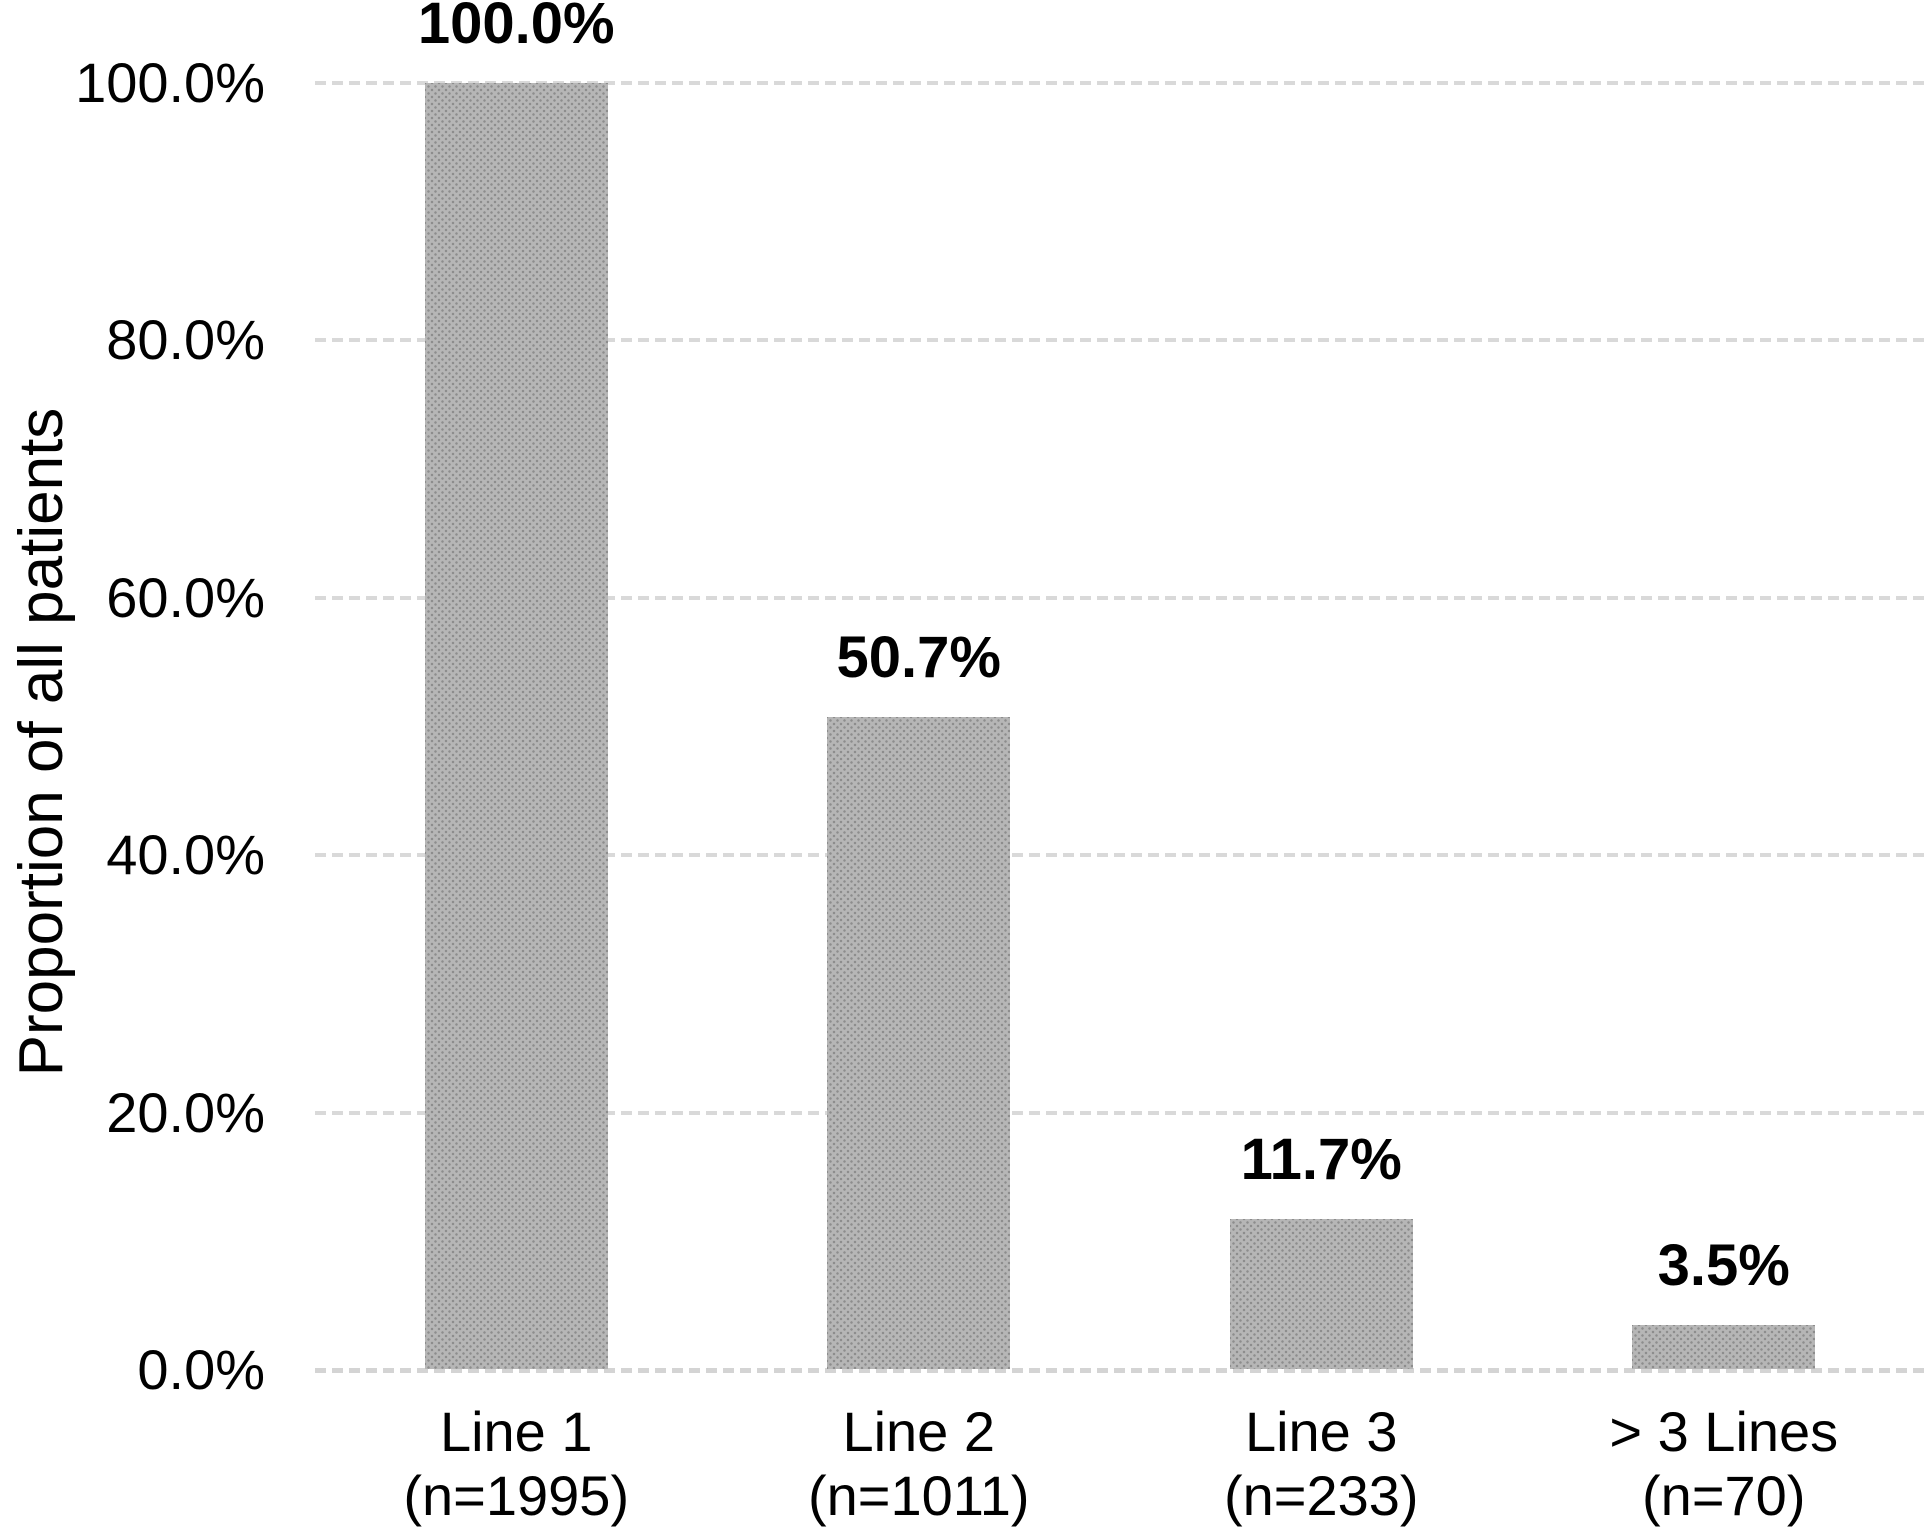 This screenshot has width=1925, height=1536. What do you see at coordinates (170, 82) in the screenshot?
I see `y-tick-label-100pct: 100.0%` at bounding box center [170, 82].